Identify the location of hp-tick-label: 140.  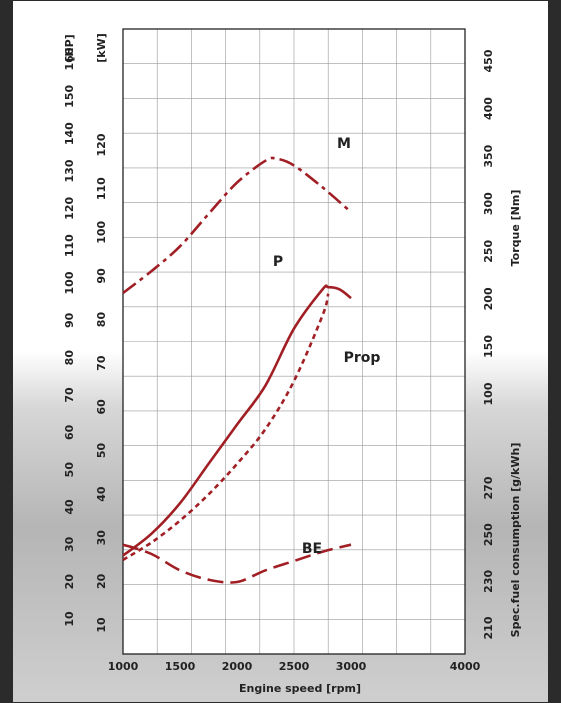
(69, 133).